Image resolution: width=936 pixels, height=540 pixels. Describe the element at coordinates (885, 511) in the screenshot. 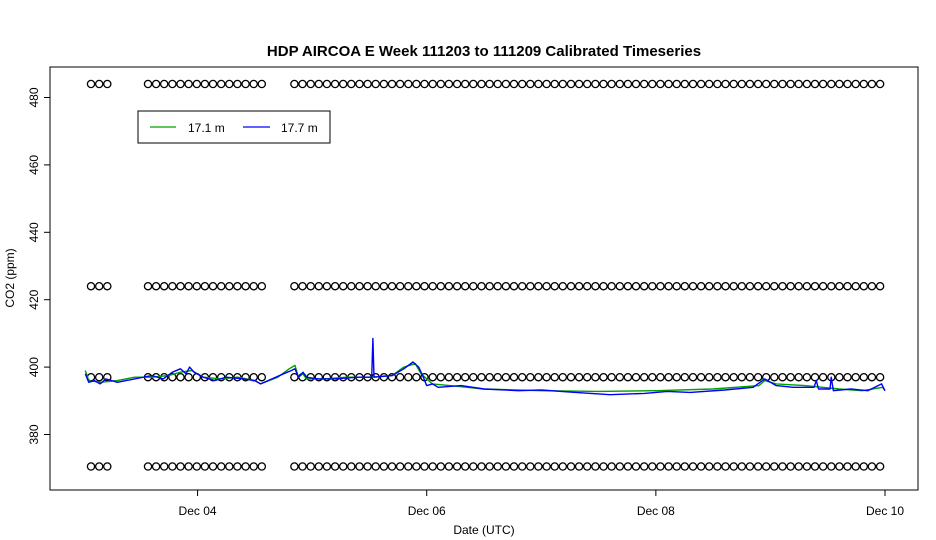

I see `x-tick-label: Dec 10` at that location.